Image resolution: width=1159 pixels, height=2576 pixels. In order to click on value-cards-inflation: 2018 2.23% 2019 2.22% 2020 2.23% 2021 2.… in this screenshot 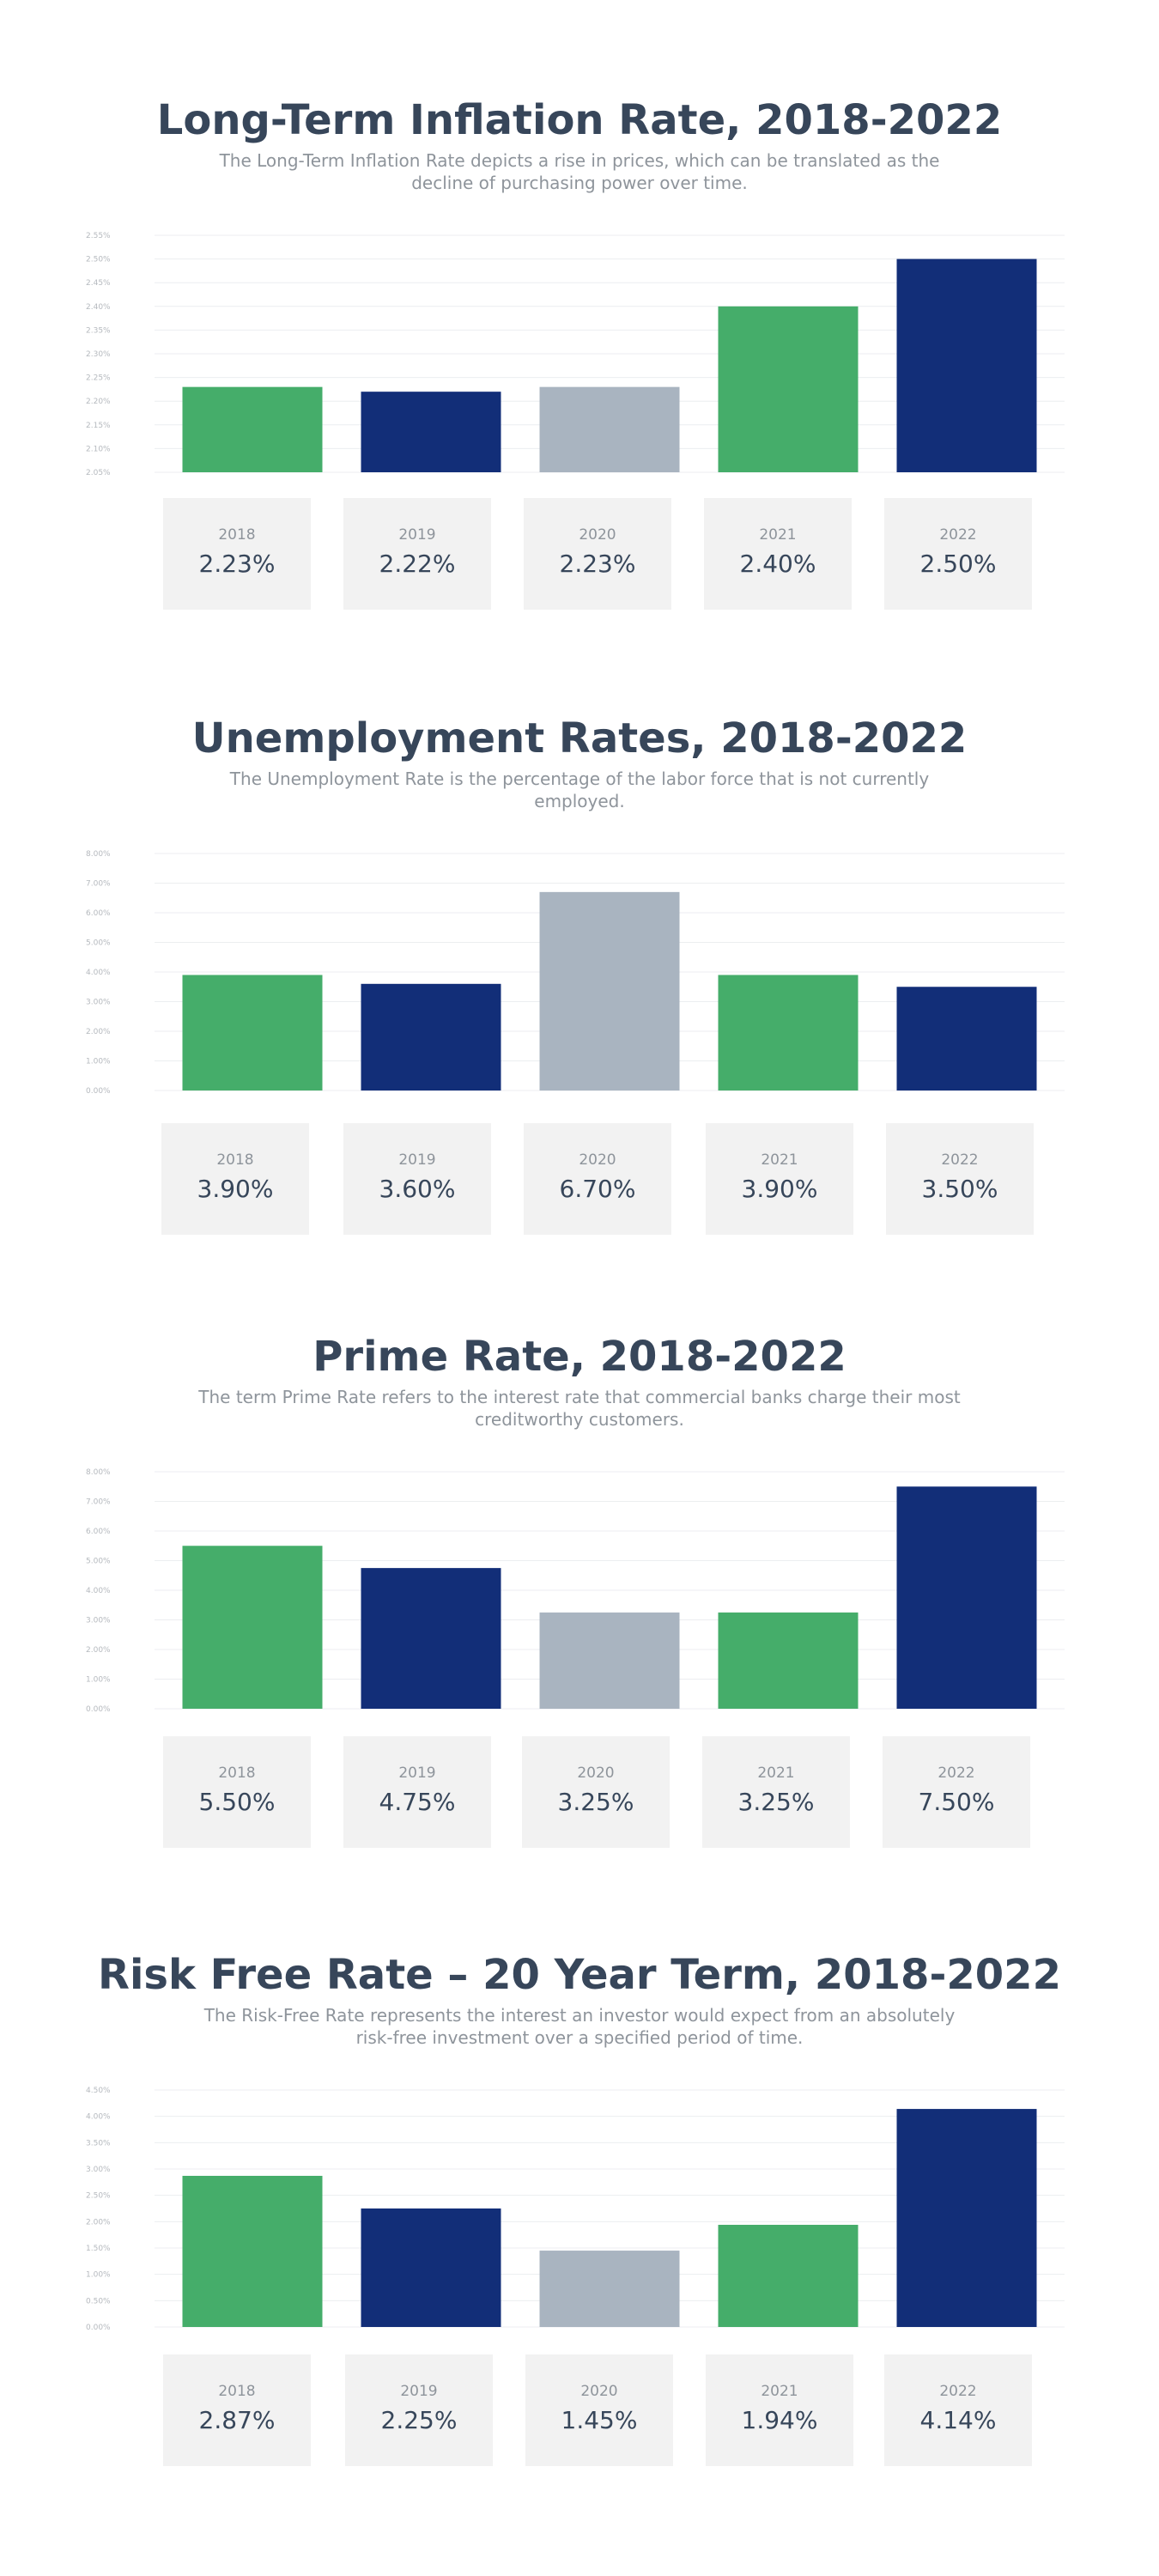, I will do `click(579, 554)`.